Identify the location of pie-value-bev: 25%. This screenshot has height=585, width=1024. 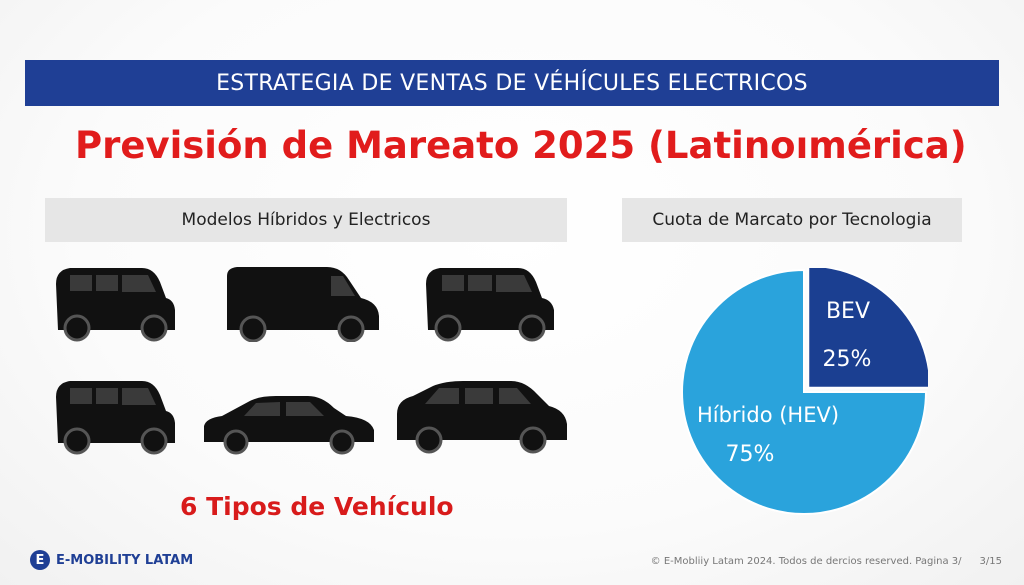
(847, 359).